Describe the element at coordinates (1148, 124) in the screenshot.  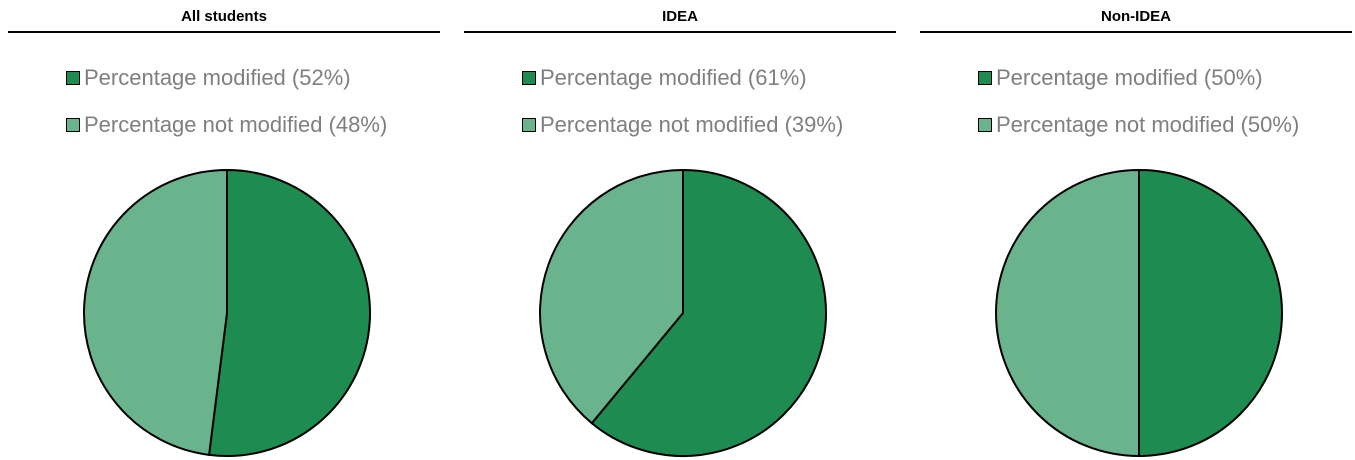
I see `legend-label: Percentage not modified (50%)` at that location.